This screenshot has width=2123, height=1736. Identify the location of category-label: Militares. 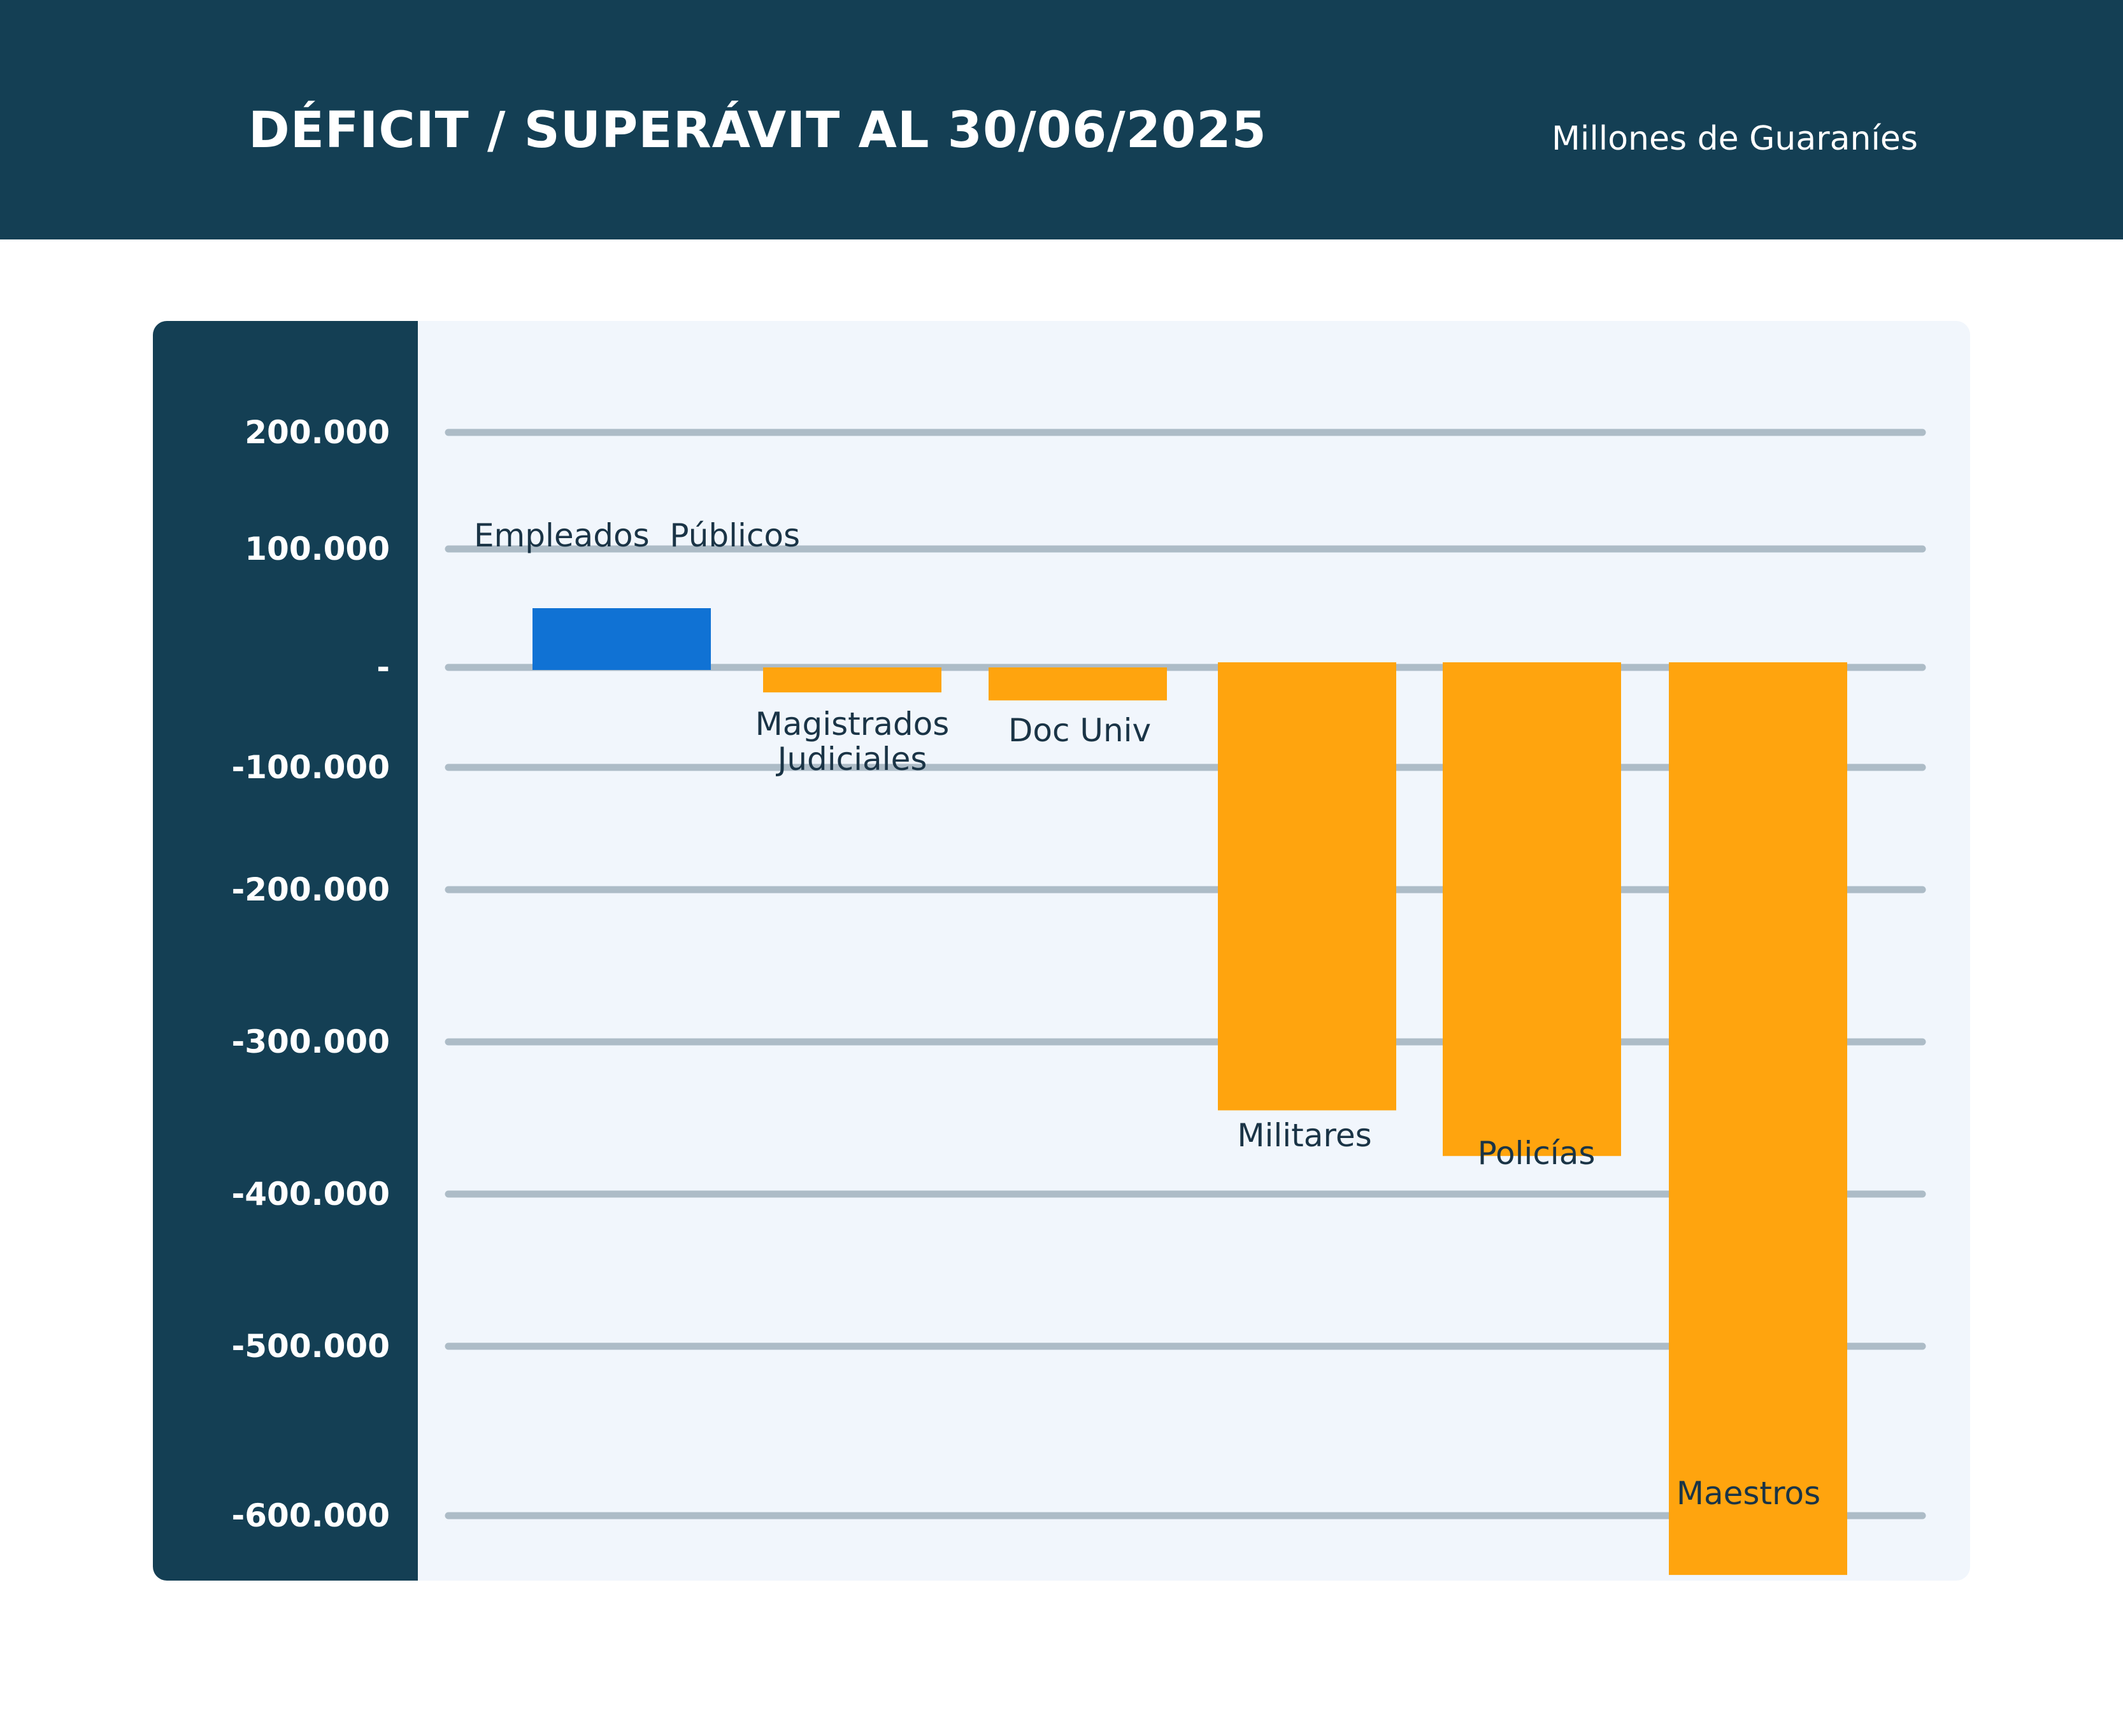
(1304, 1135).